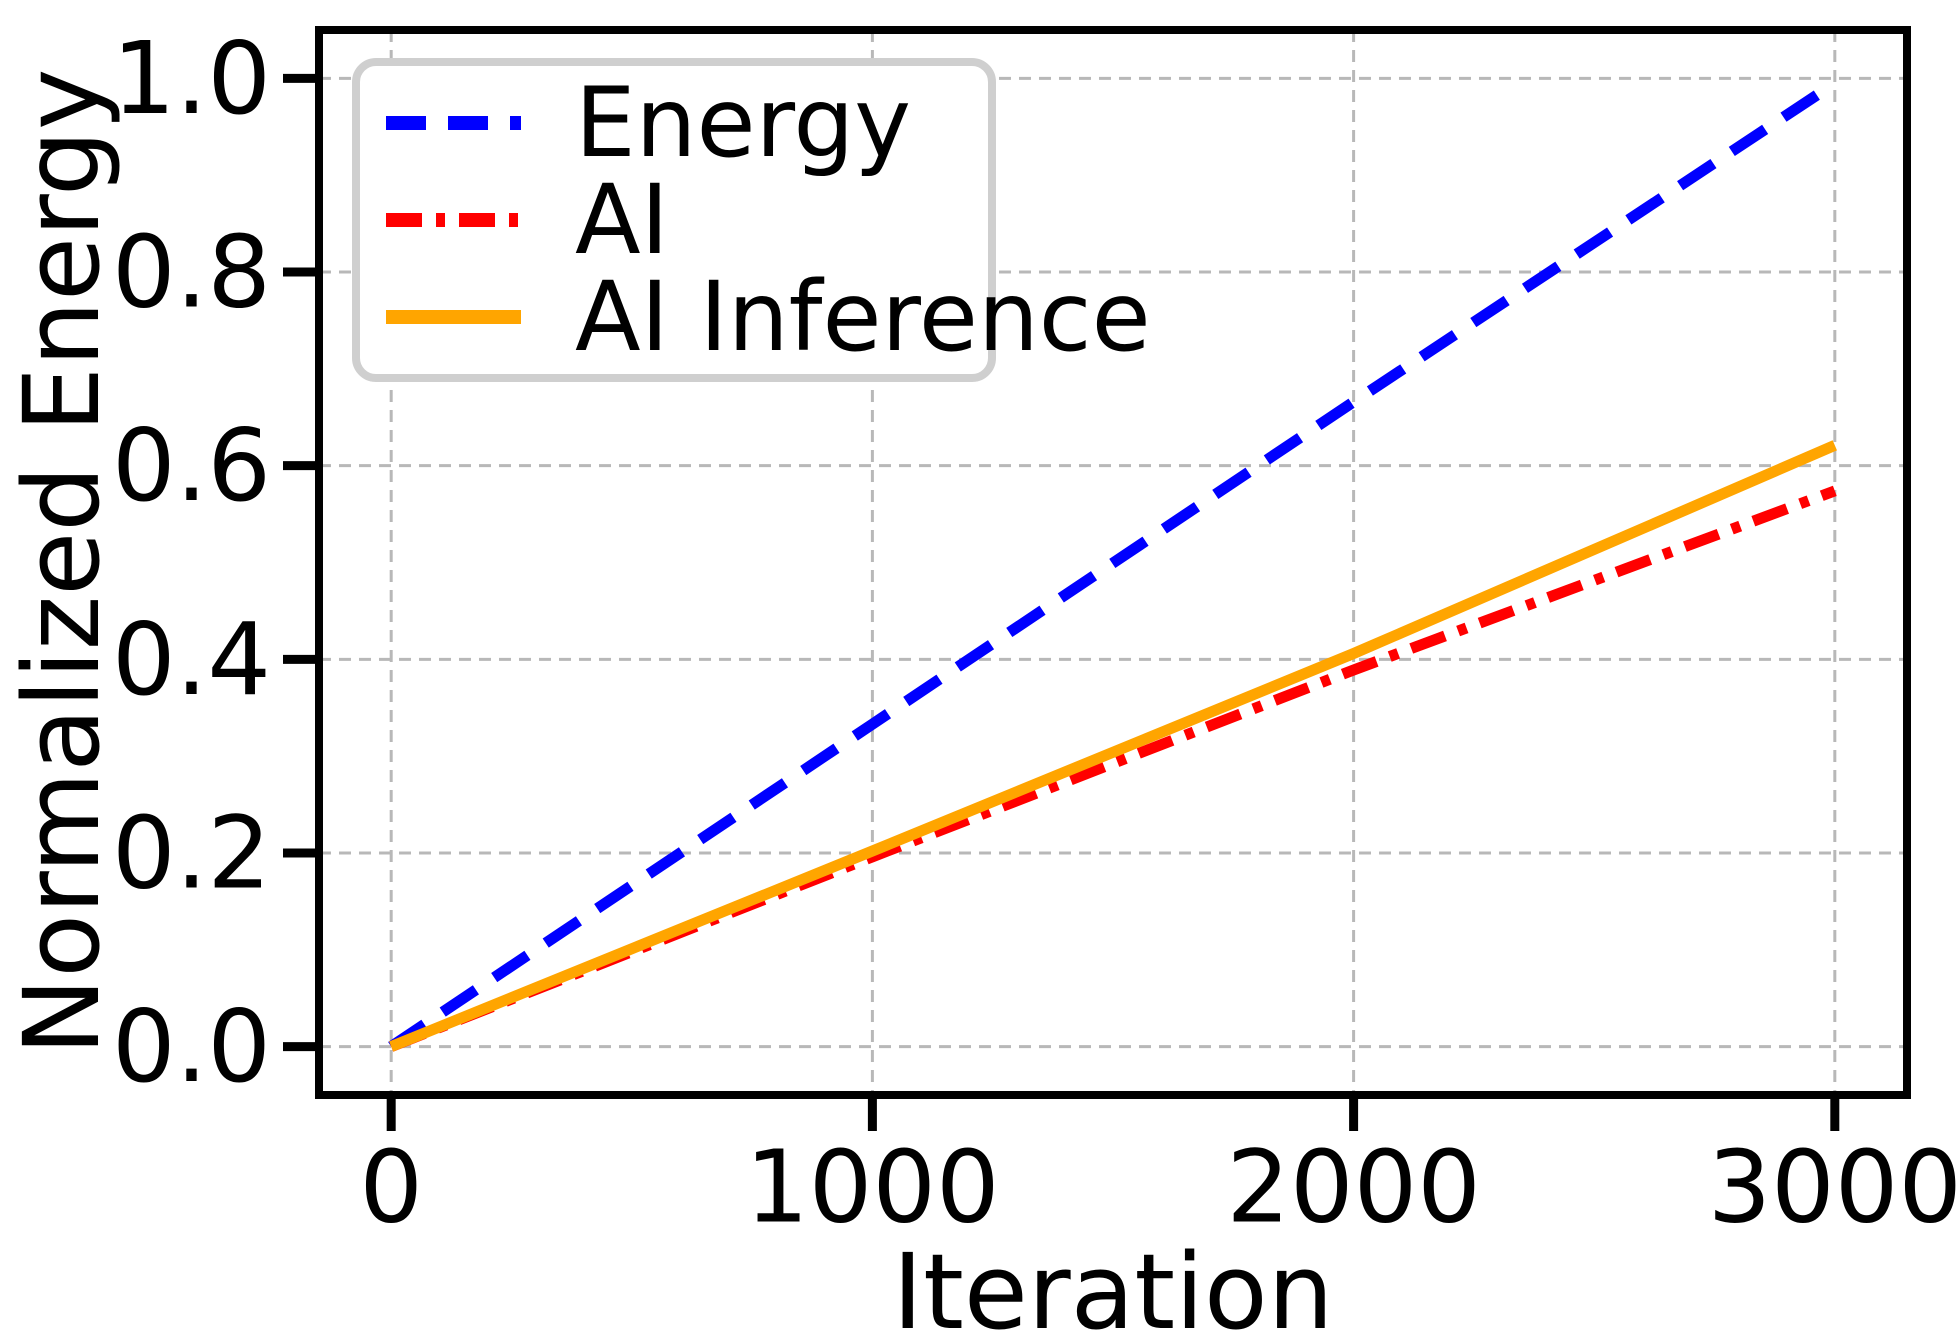 Image resolution: width=1959 pixels, height=1340 pixels. I want to click on y-tick-label: 0.8, so click(191, 272).